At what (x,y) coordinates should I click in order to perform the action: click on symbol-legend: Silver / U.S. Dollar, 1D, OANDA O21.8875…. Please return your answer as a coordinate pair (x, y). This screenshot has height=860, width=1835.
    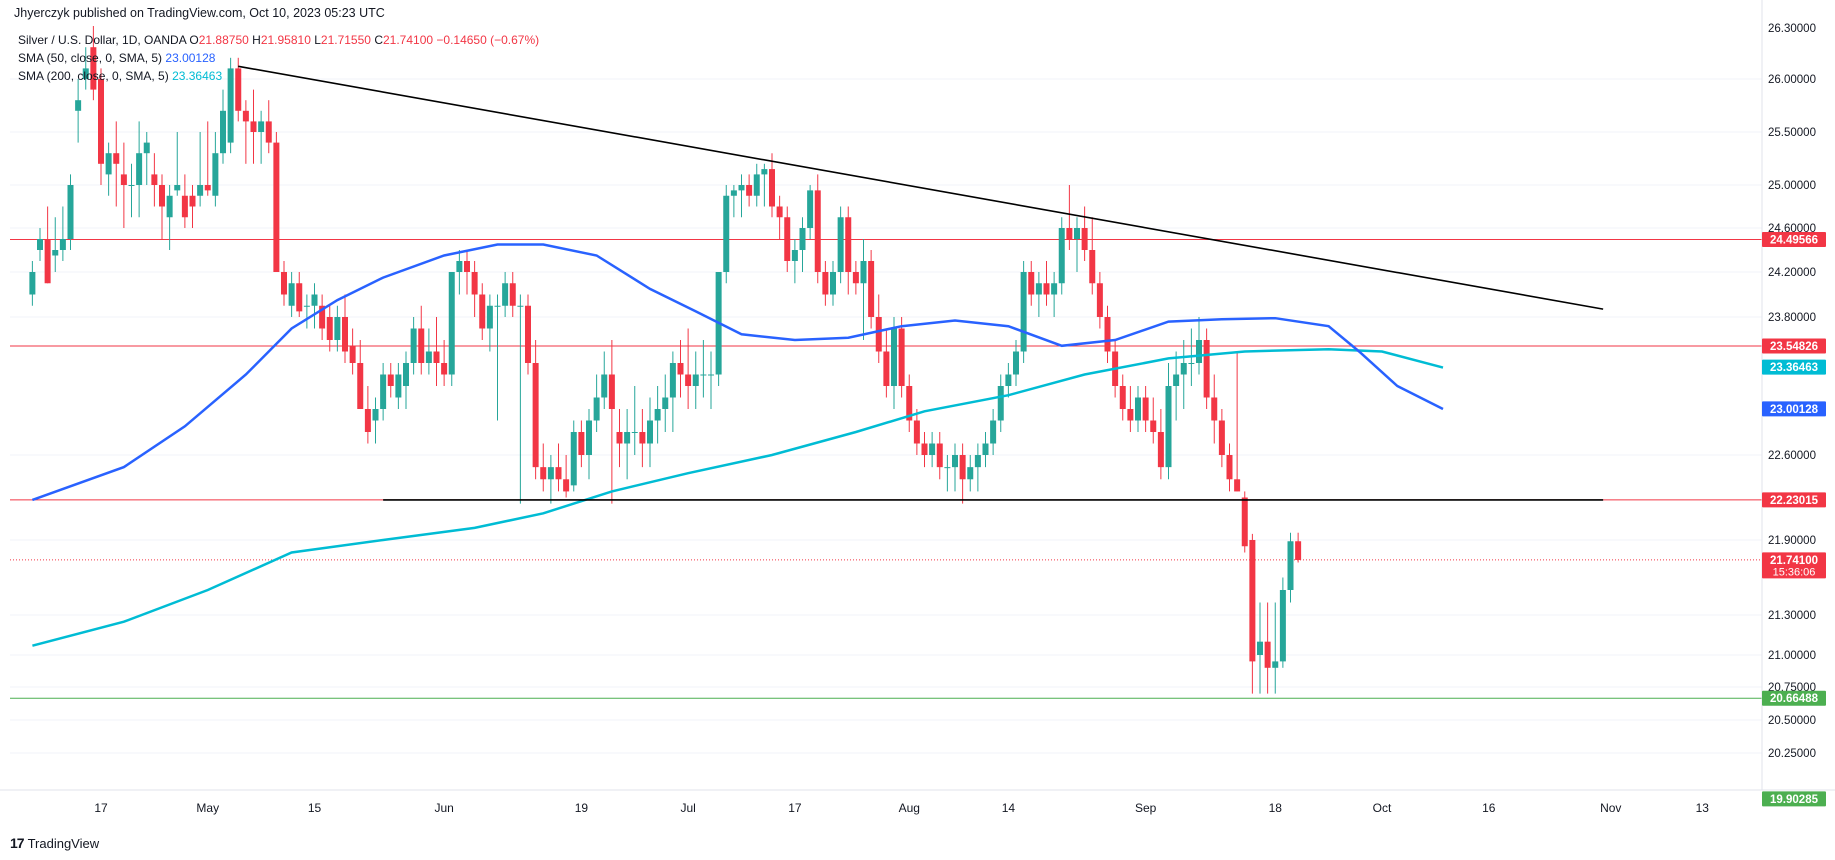
    Looking at the image, I should click on (278, 40).